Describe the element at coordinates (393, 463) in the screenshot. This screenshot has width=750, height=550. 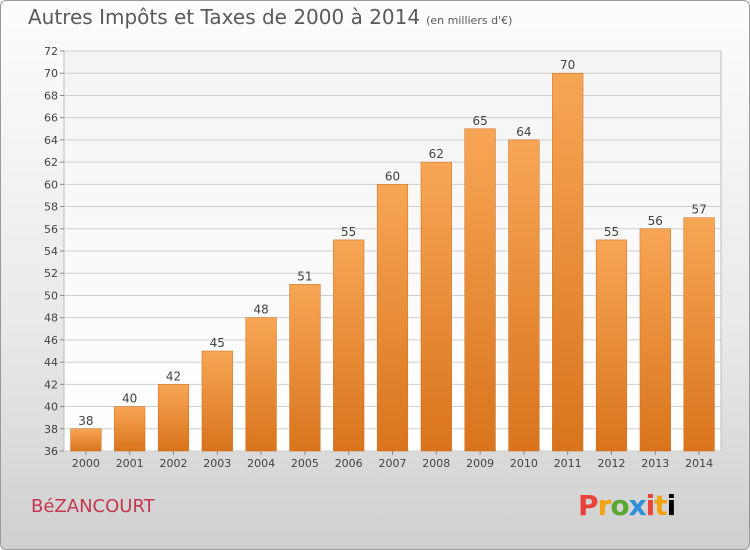
I see `x-tick-label: 2007` at that location.